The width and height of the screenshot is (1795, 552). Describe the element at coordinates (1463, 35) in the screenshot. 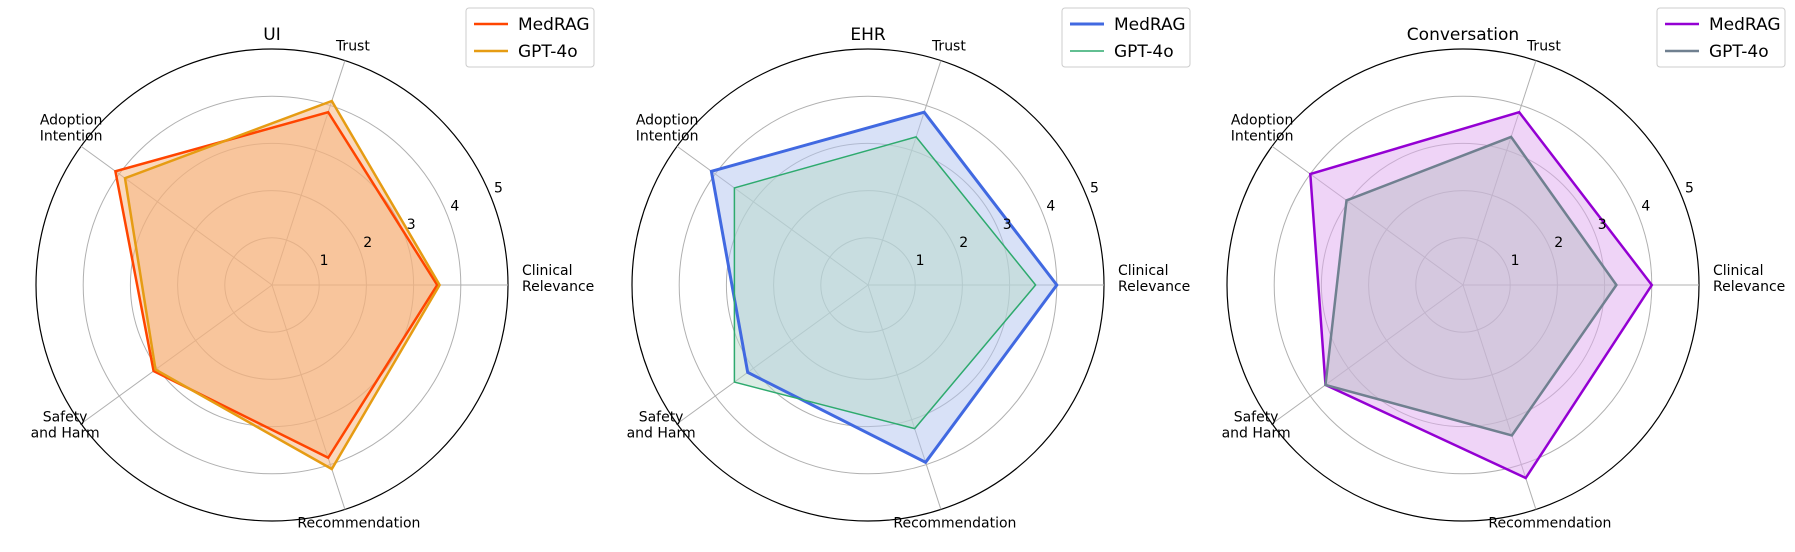

I see `chart-title: Conversation` at that location.